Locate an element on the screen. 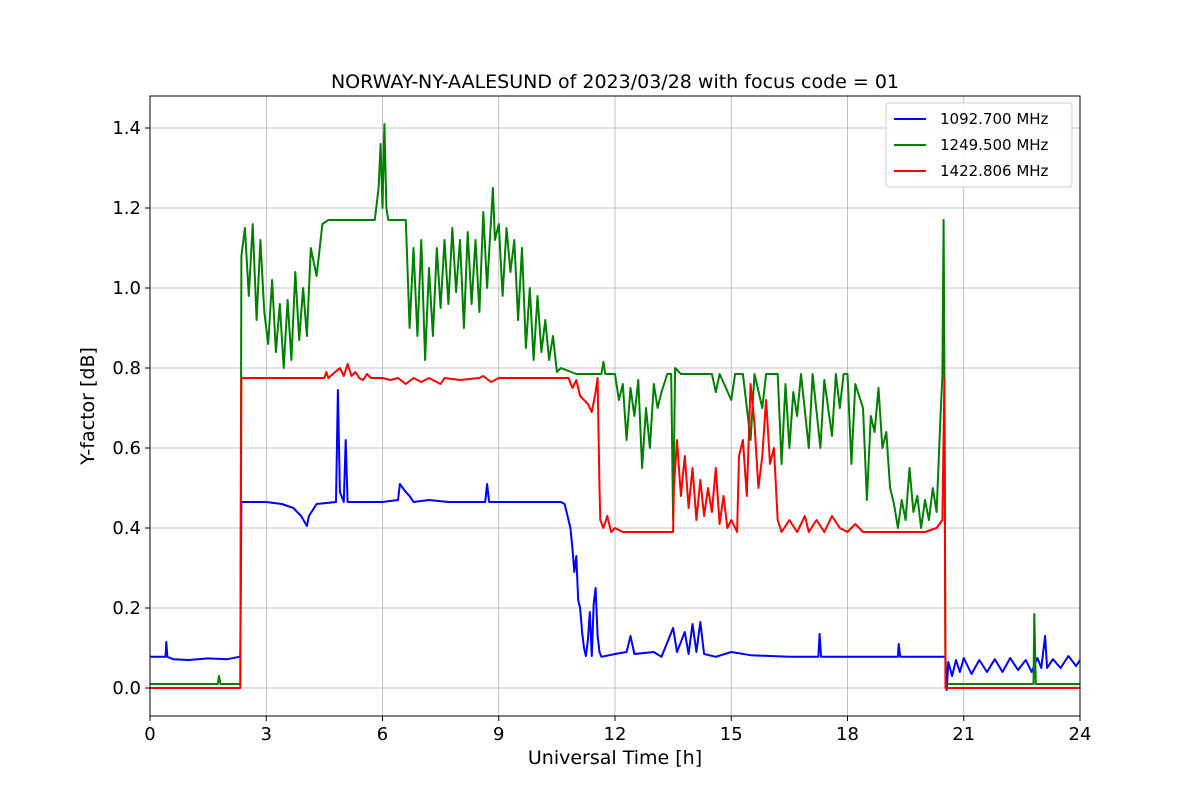  y-tick-label: 0.2 is located at coordinates (126, 608).